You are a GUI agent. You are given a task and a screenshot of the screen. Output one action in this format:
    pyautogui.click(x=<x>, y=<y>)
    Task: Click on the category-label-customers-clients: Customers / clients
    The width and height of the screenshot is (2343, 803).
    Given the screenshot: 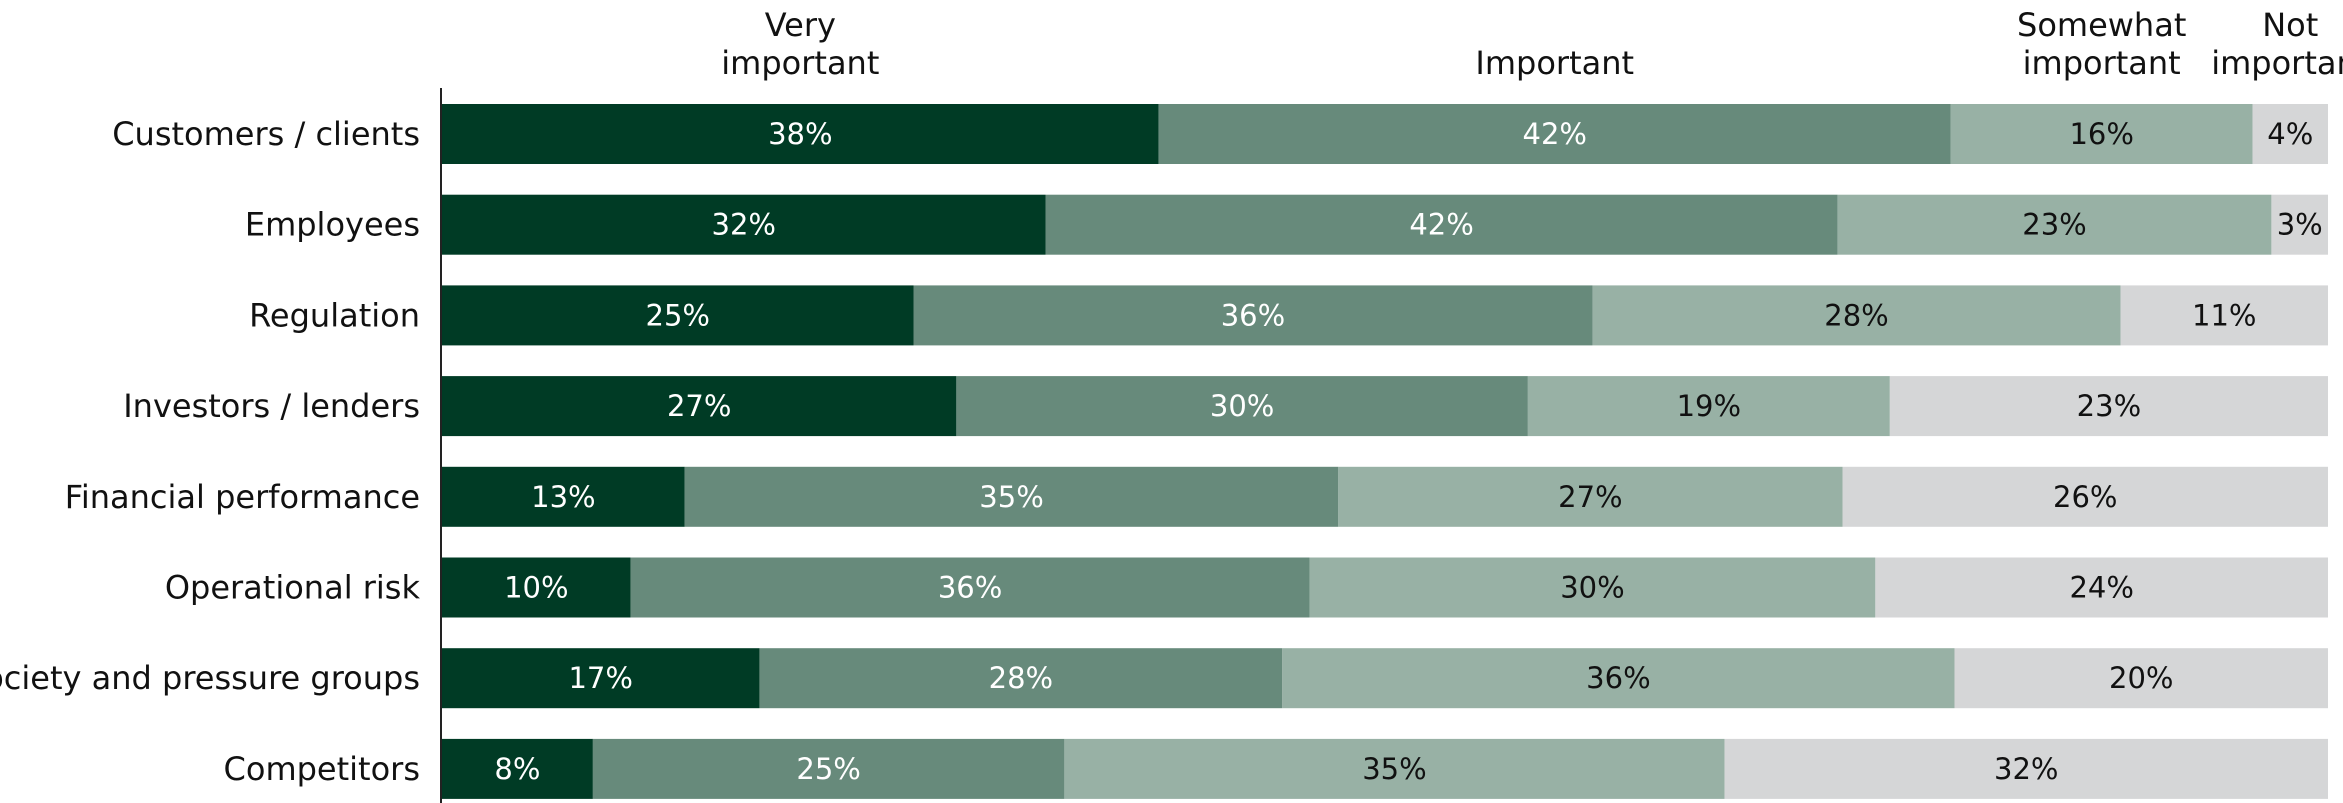 What is the action you would take?
    pyautogui.click(x=266, y=134)
    